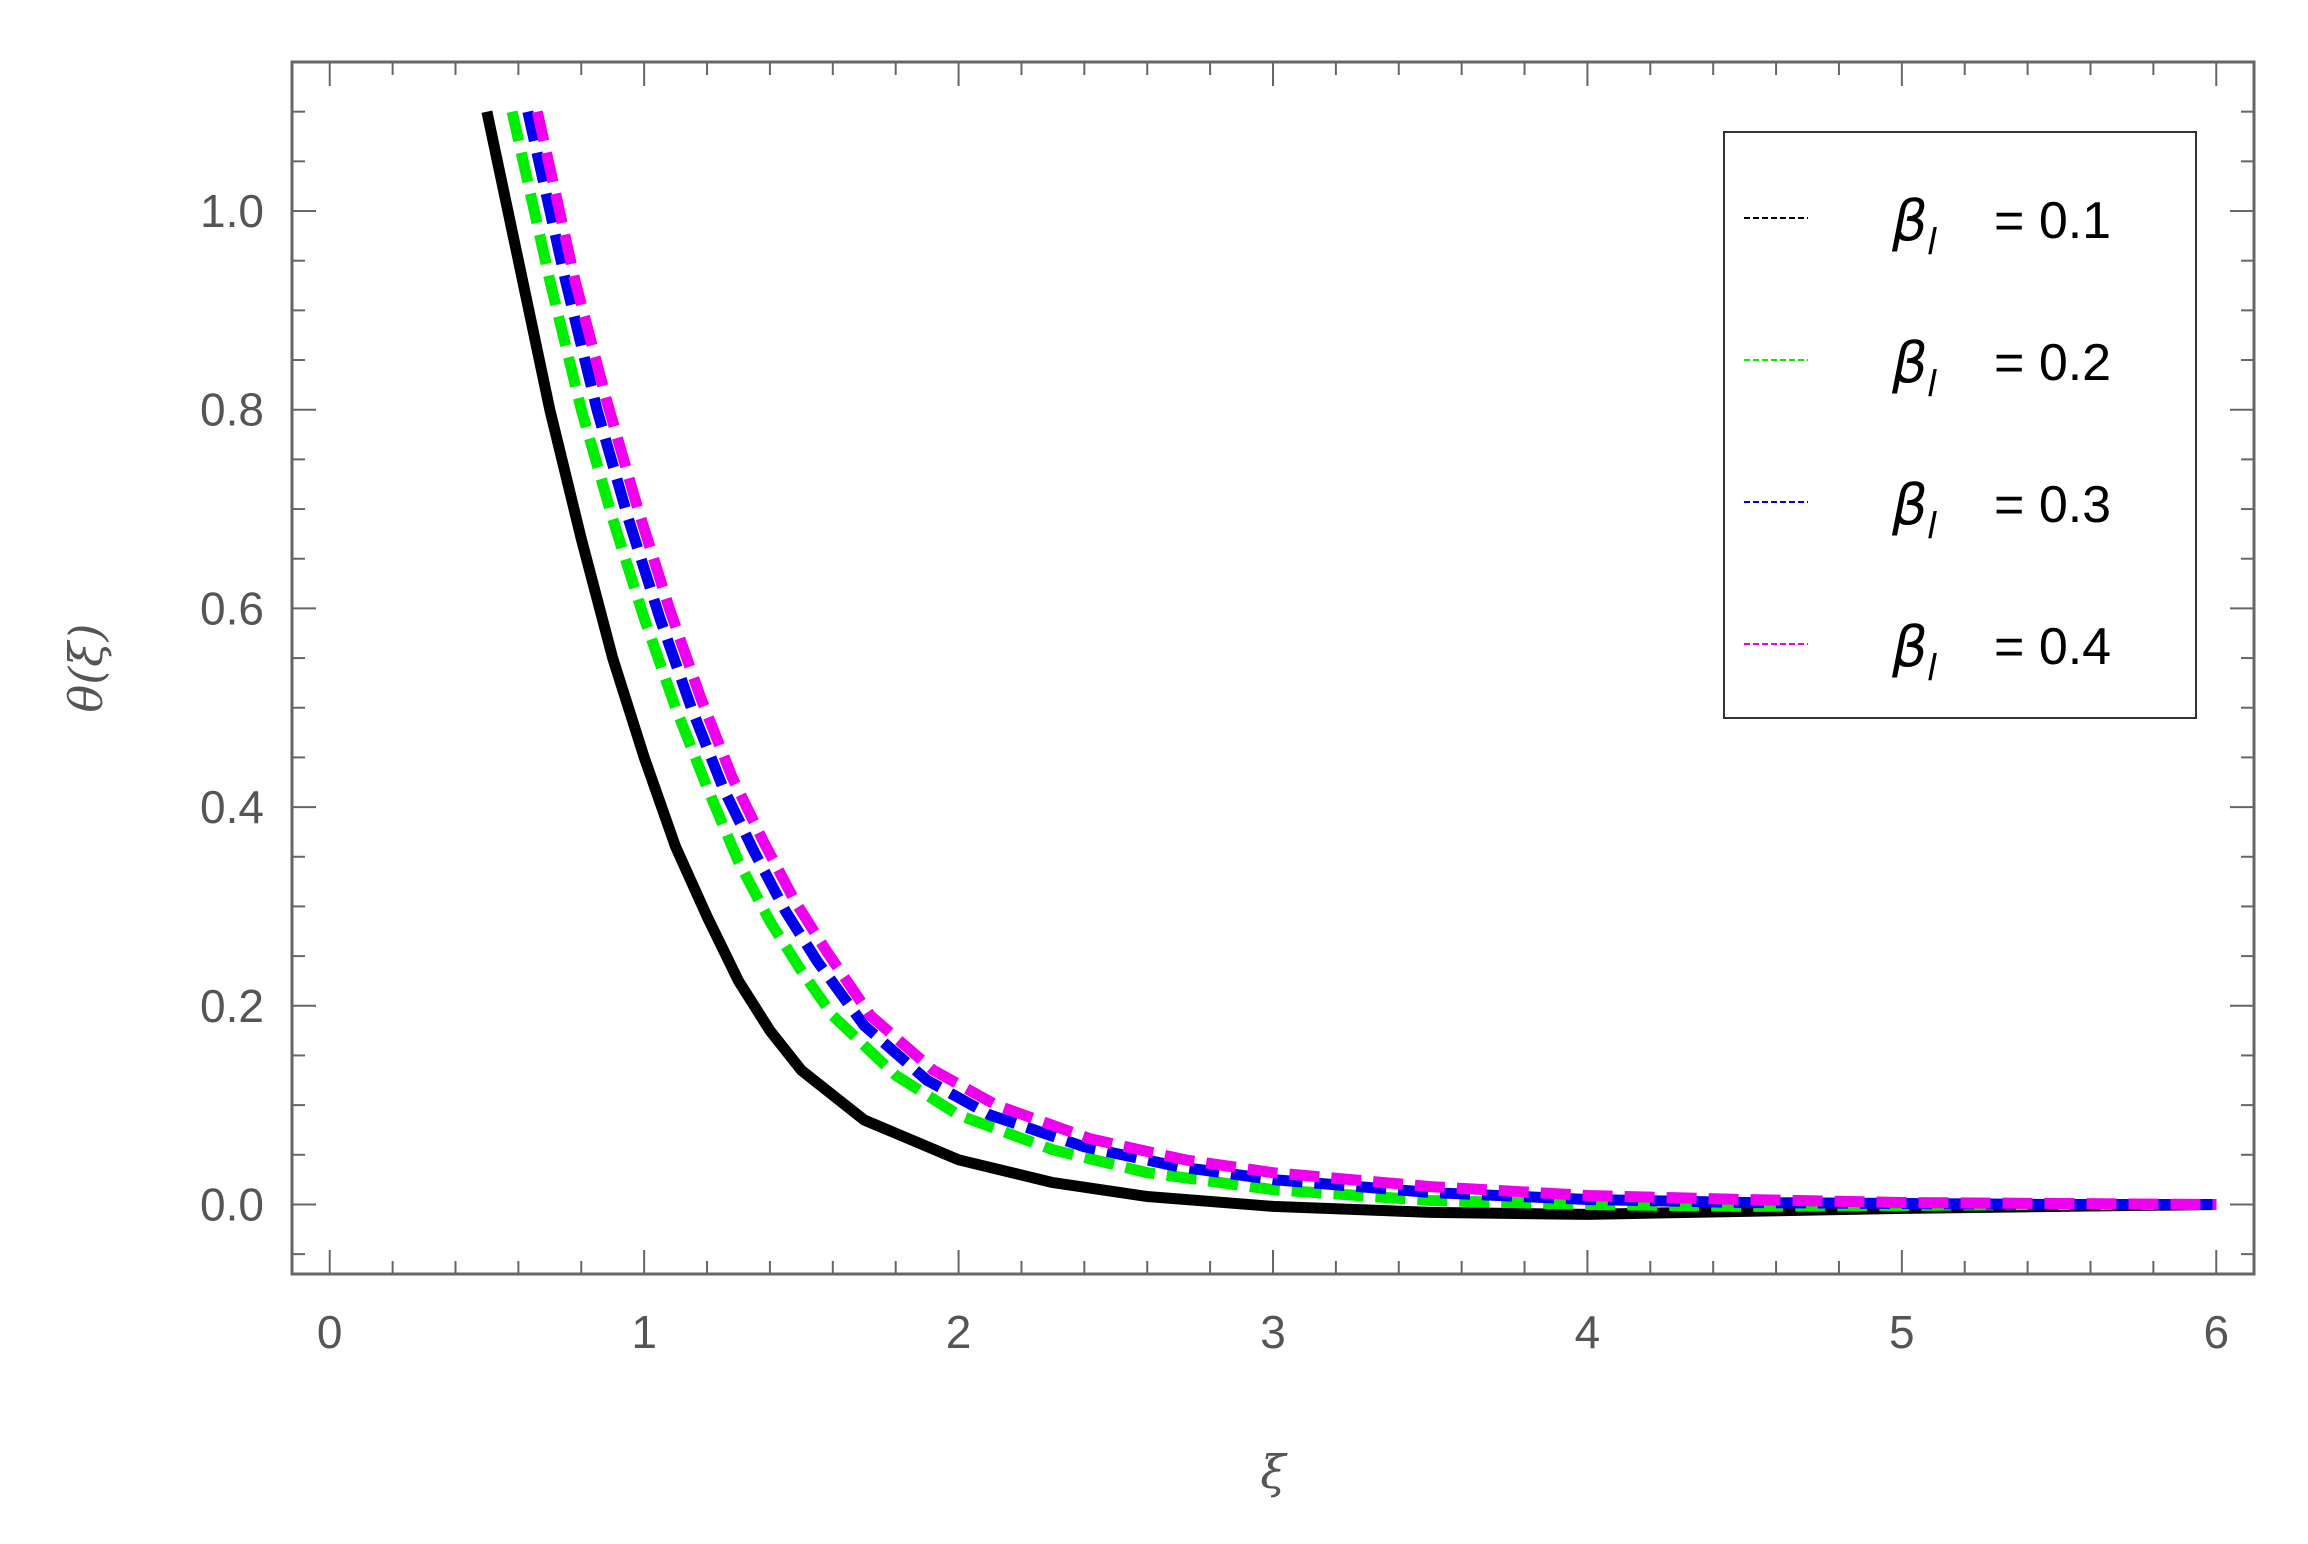  Describe the element at coordinates (2052, 363) in the screenshot. I see `legend-value: = 0.2` at that location.